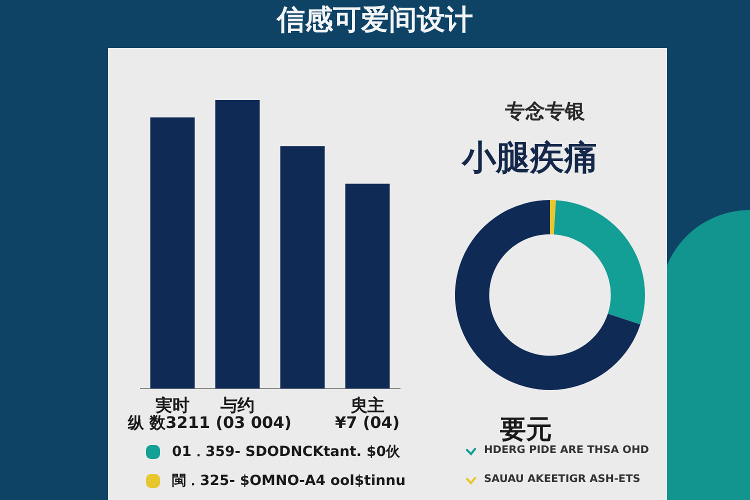 The image size is (750, 500). I want to click on text: 閩．325‑ $OMNO‑A4 ool$tinnu, so click(289, 481).